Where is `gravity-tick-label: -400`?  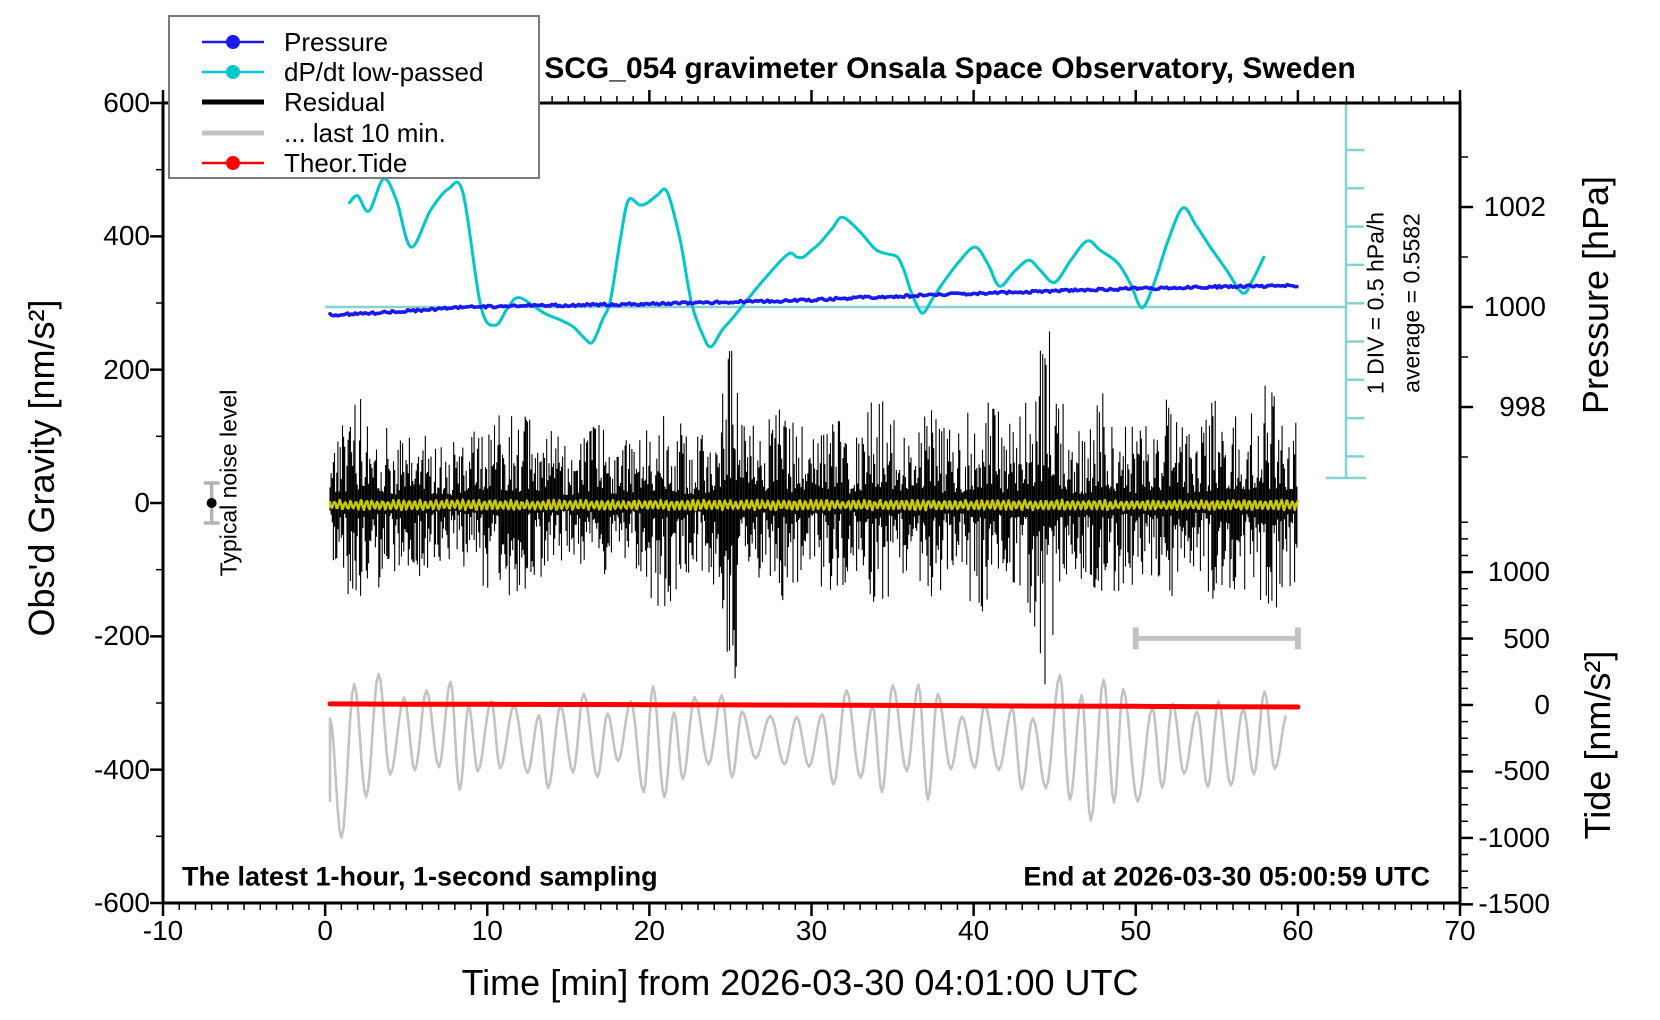
gravity-tick-label: -400 is located at coordinates (121, 769).